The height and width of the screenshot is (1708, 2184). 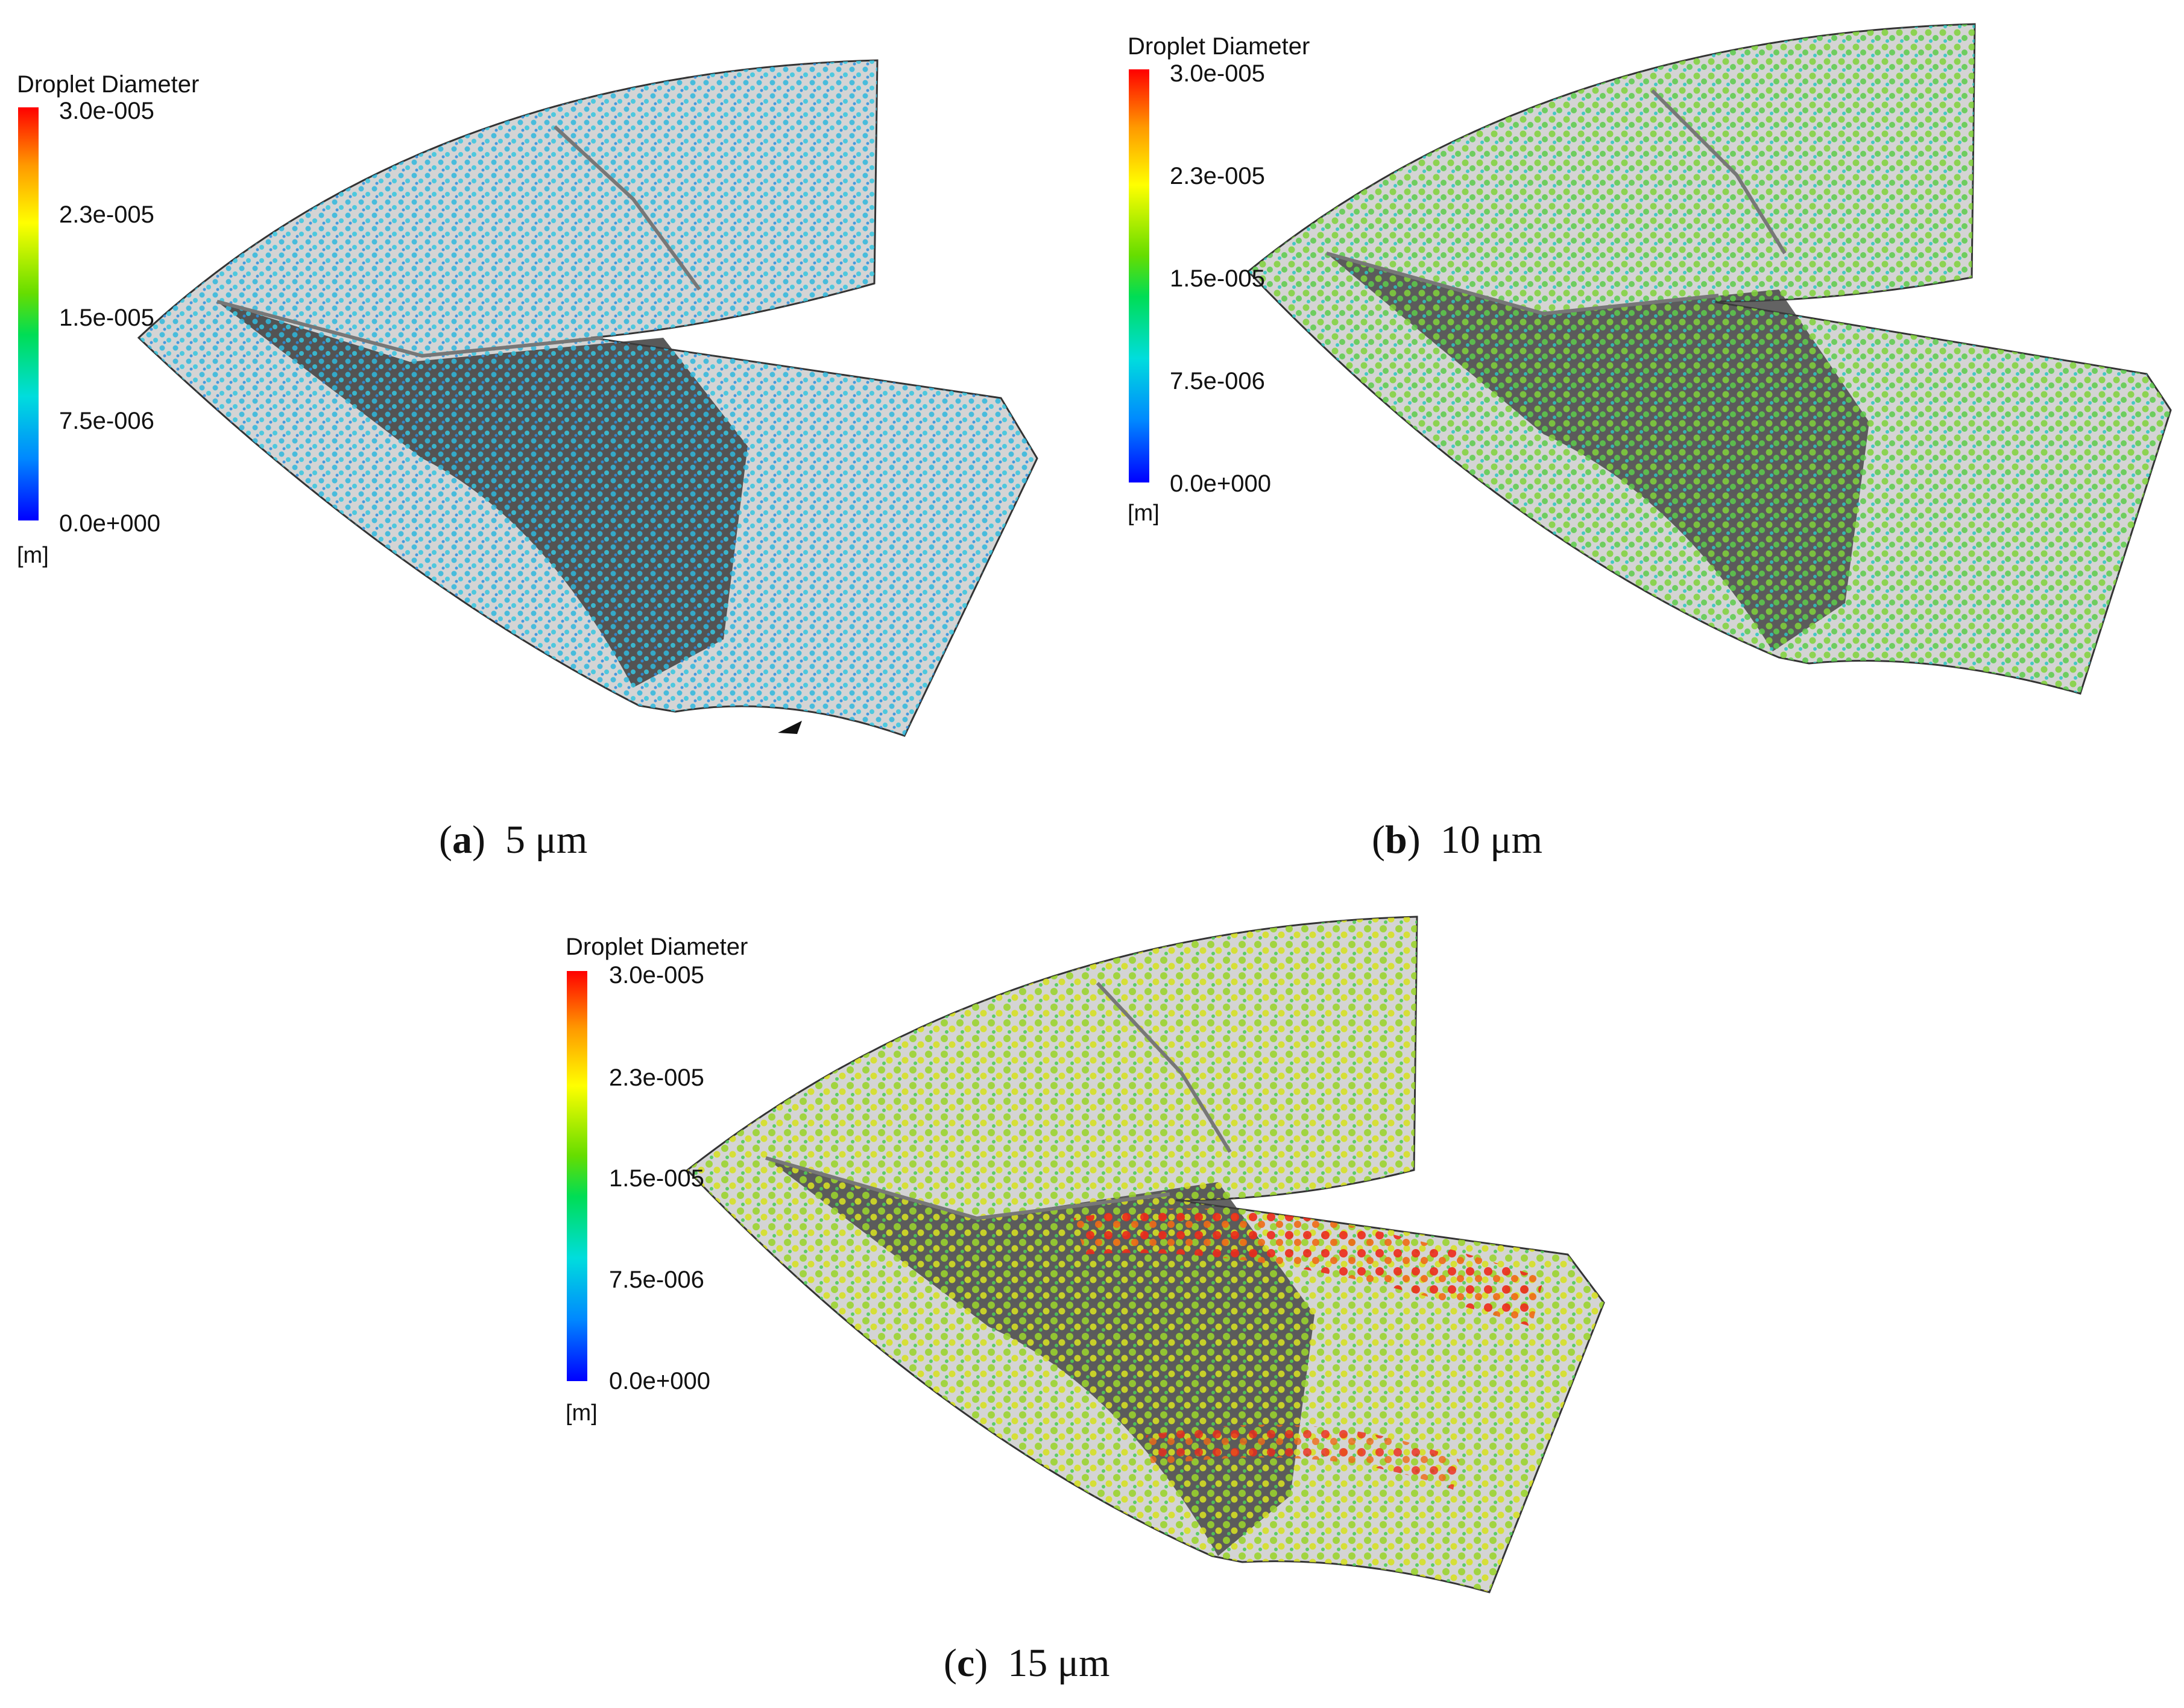 I want to click on caption-letter: c, so click(x=966, y=1663).